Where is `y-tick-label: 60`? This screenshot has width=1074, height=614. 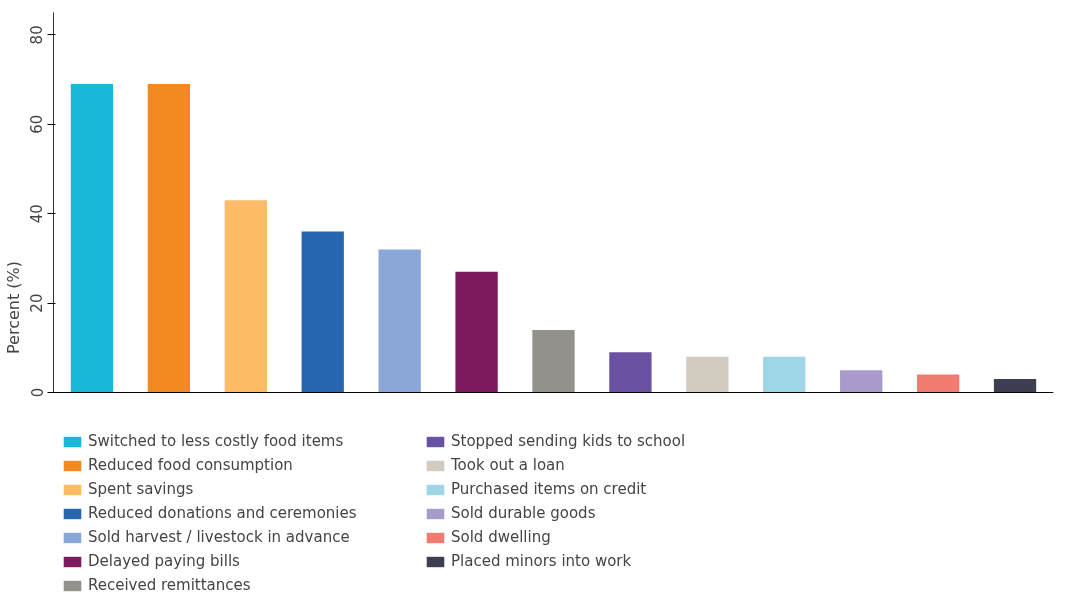 y-tick-label: 60 is located at coordinates (37, 124).